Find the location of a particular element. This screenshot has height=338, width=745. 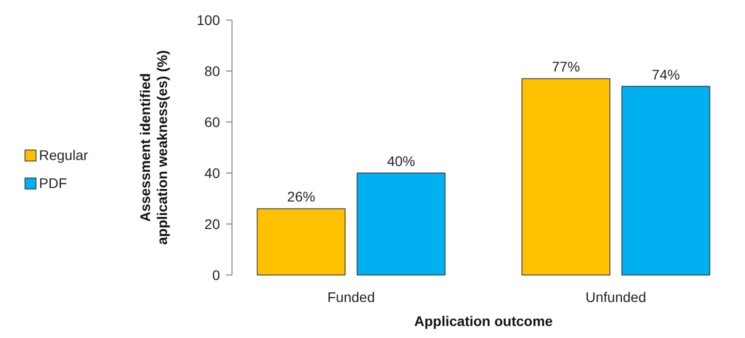

legend-label: PDF is located at coordinates (53, 183).